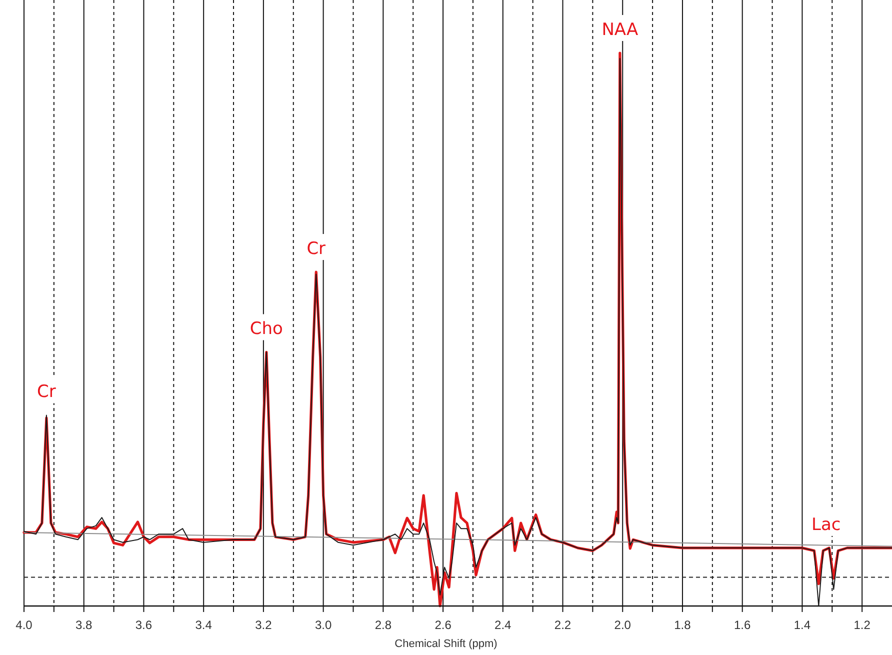 The image size is (892, 655). What do you see at coordinates (743, 625) in the screenshot?
I see `x-tick-label: 1.6` at bounding box center [743, 625].